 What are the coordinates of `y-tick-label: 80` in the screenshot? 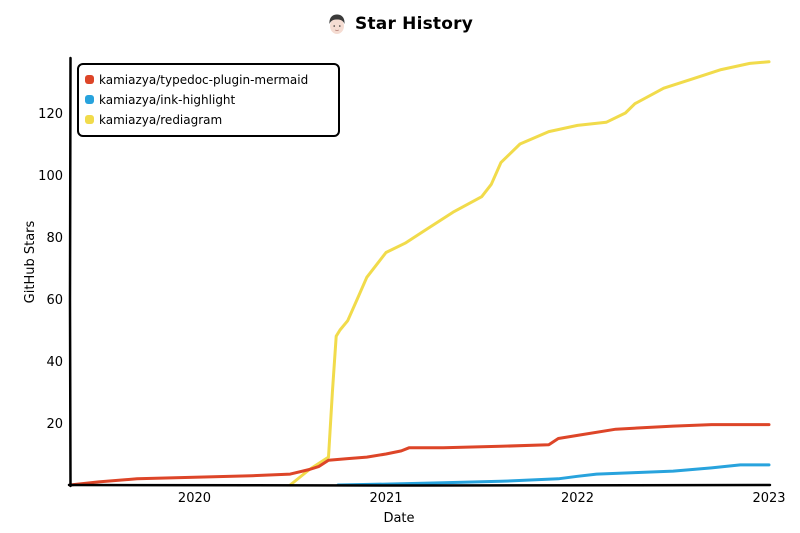 It's located at (54, 238).